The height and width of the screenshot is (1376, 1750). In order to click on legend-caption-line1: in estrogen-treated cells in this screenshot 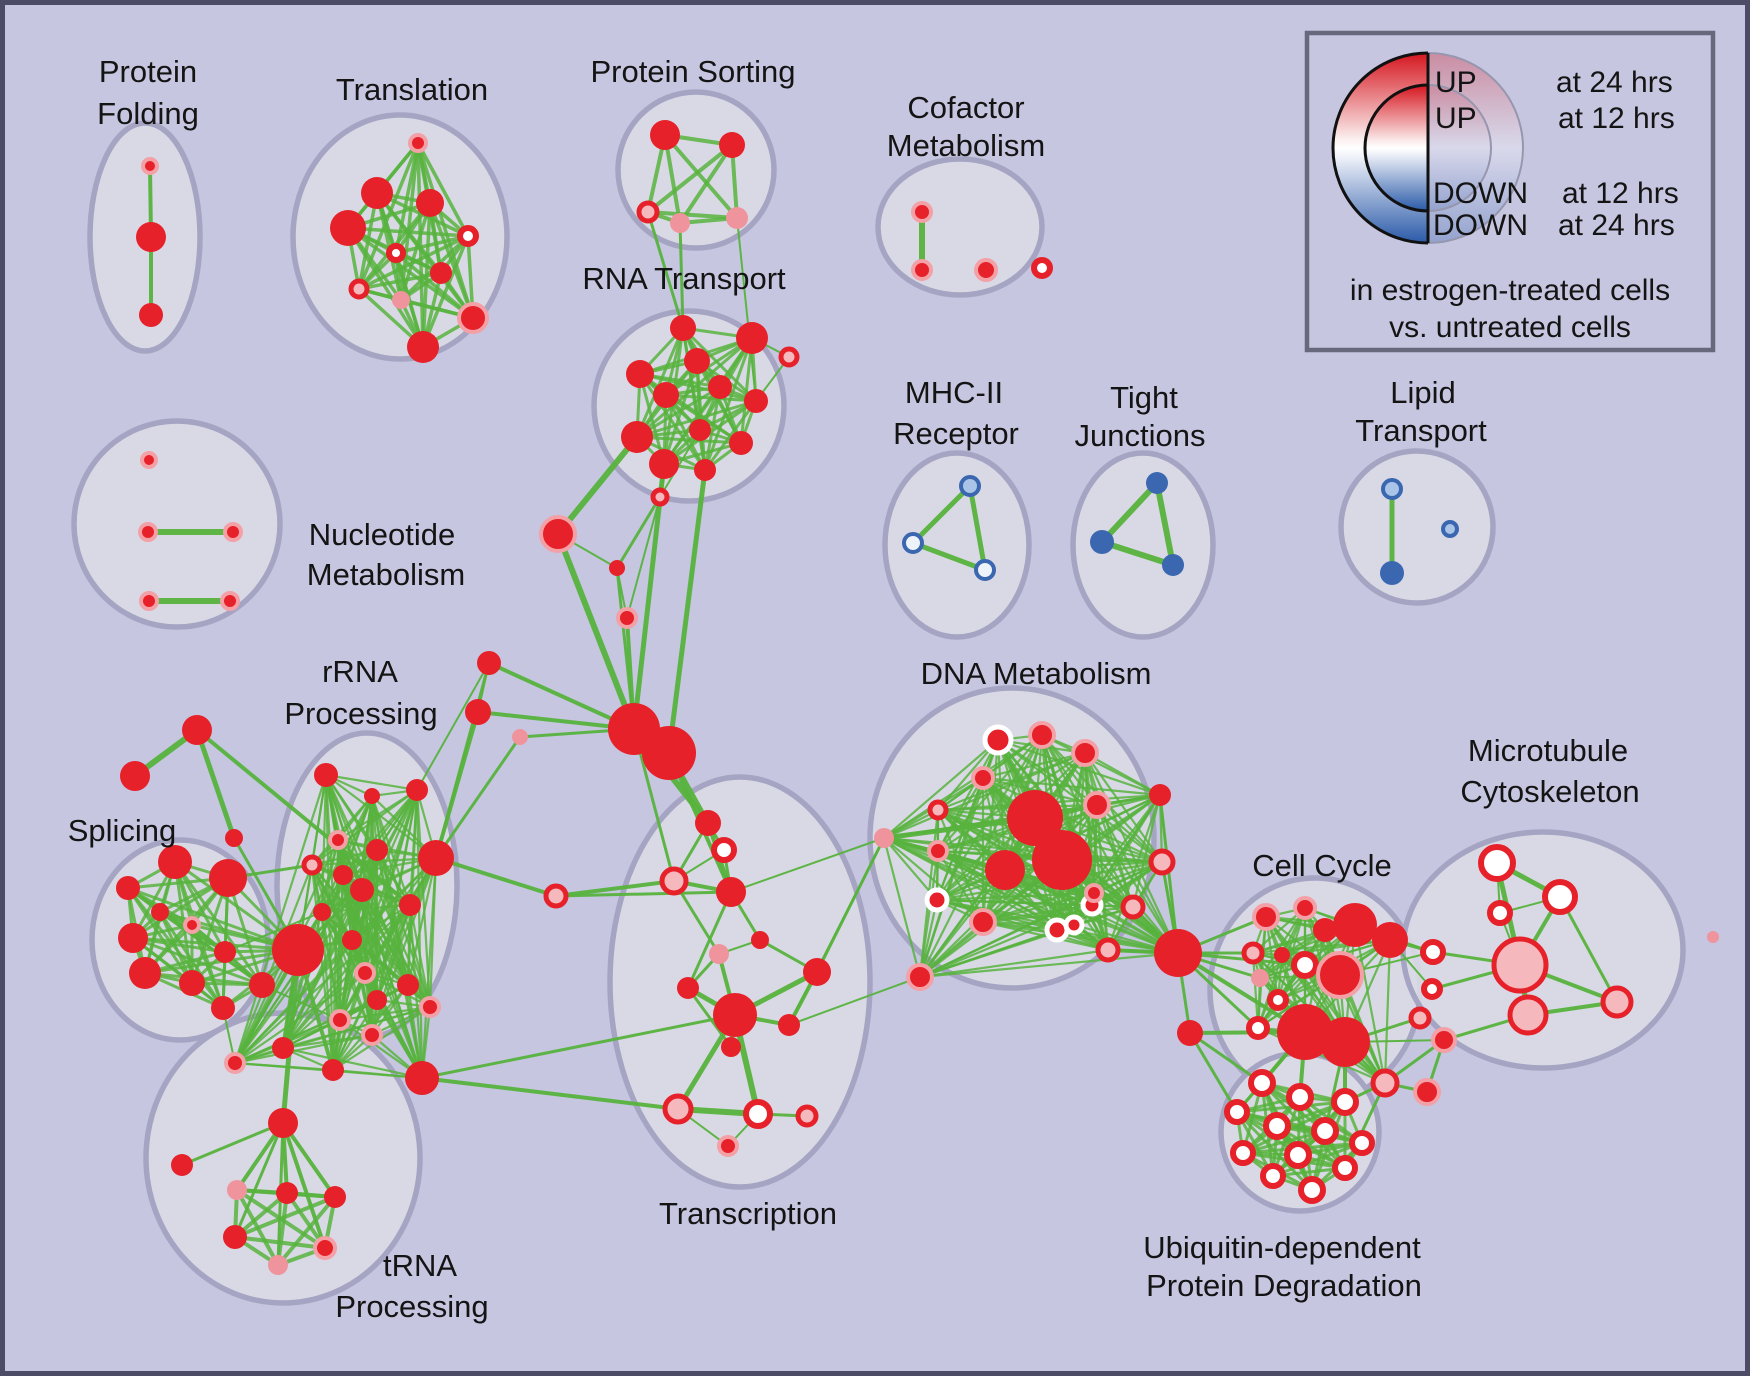, I will do `click(1510, 290)`.